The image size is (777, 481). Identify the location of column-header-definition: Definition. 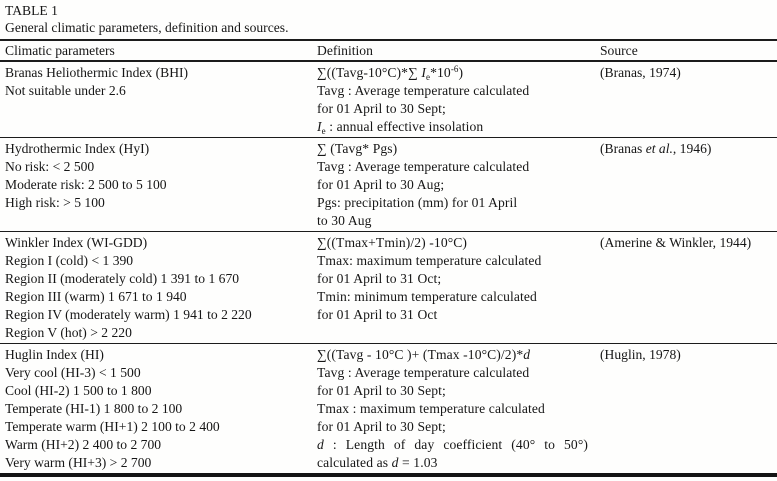
(345, 50).